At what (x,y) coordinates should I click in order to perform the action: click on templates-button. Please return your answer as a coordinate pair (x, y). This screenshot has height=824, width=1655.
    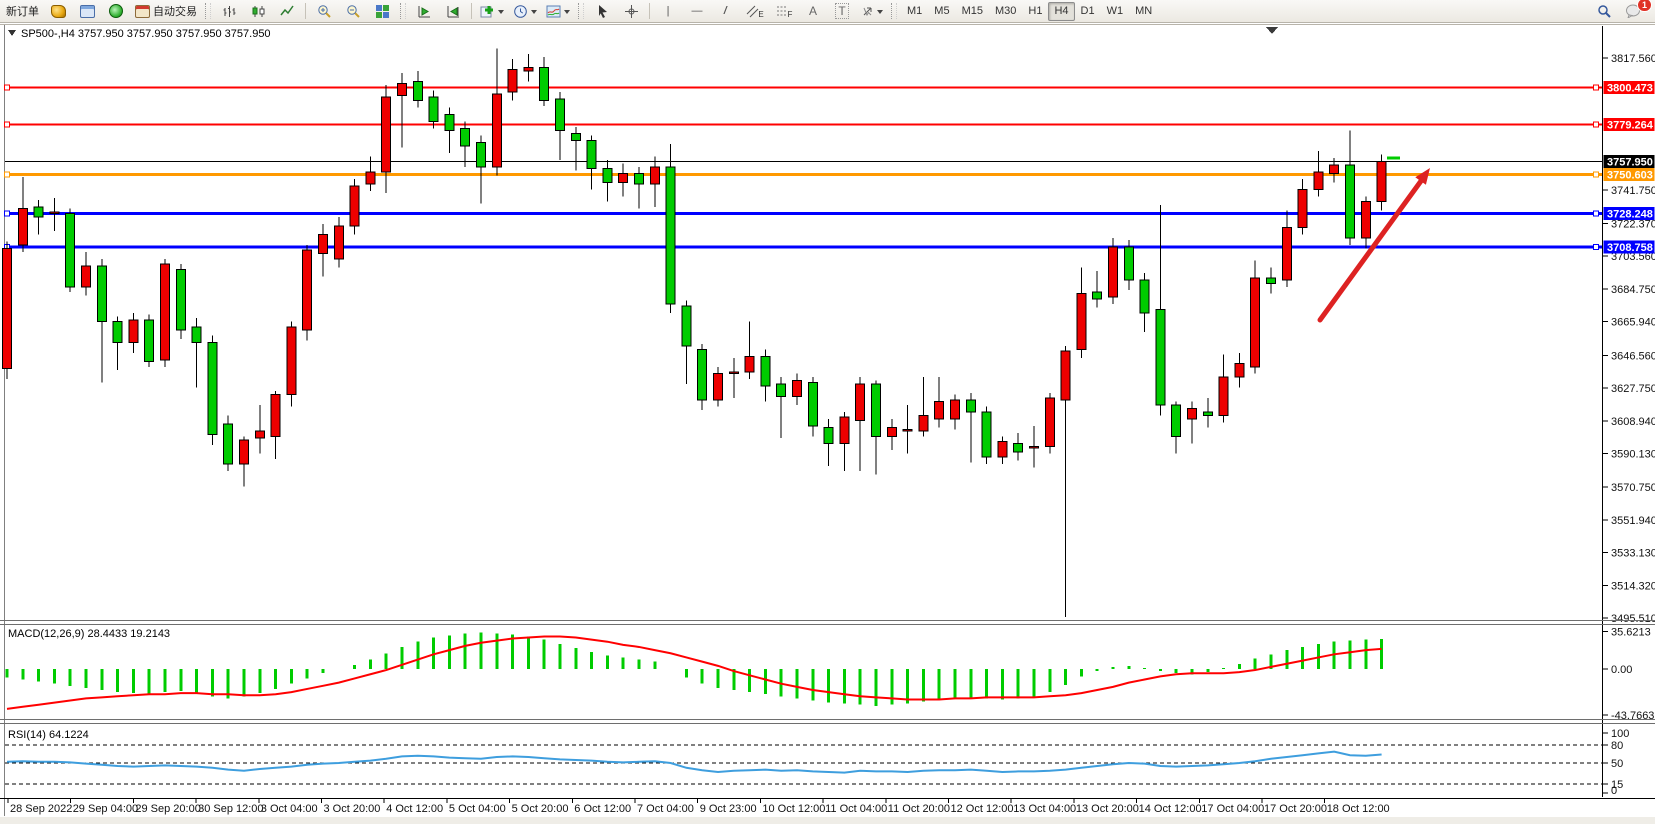
    Looking at the image, I should click on (558, 11).